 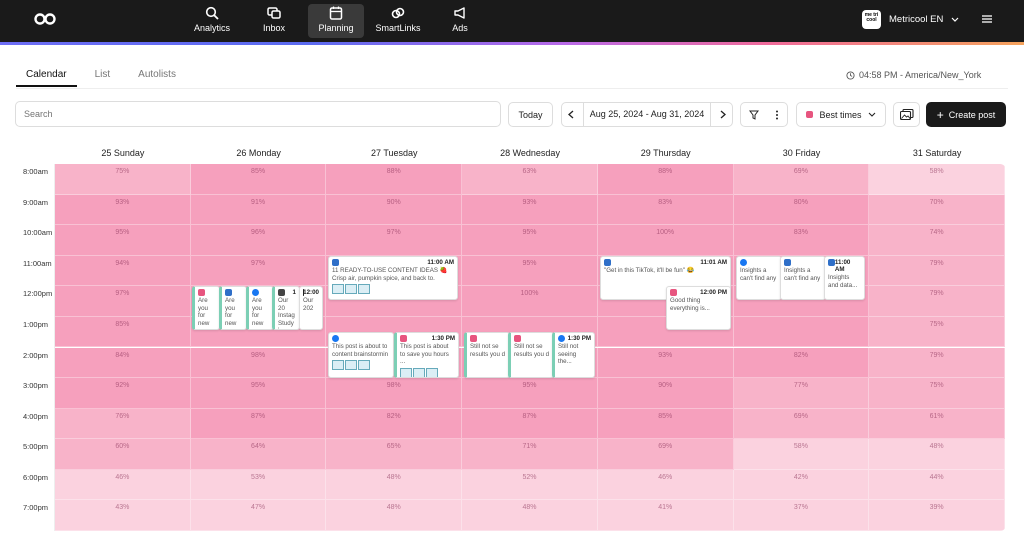 I want to click on heatmap-cell: 63%, so click(x=530, y=179).